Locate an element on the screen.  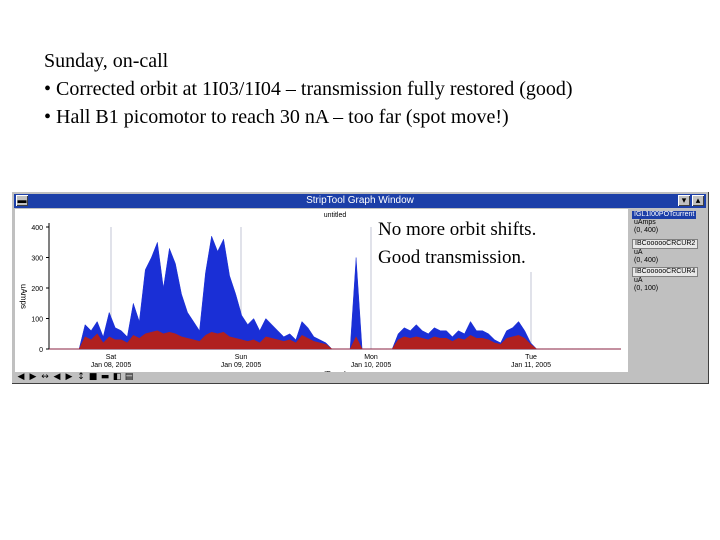
window-titlebar: ▬ StripTool Graph Window ▾ ▴ is located at coordinates (360, 201).